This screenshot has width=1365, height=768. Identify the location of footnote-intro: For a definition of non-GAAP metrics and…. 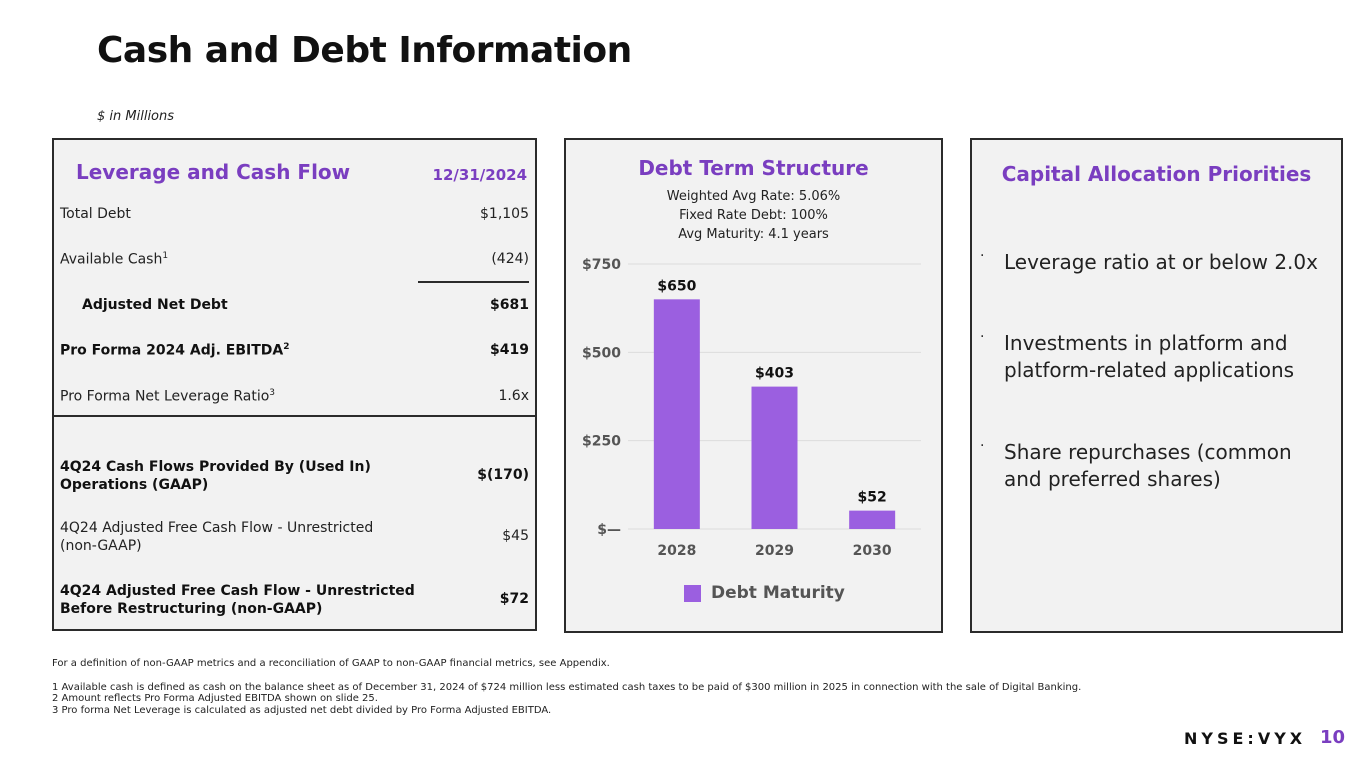
(331, 663).